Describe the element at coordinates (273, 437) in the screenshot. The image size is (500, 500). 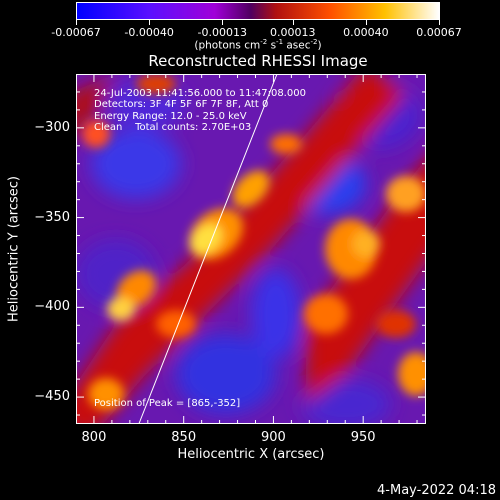
I see `x-tick-label: 900` at that location.